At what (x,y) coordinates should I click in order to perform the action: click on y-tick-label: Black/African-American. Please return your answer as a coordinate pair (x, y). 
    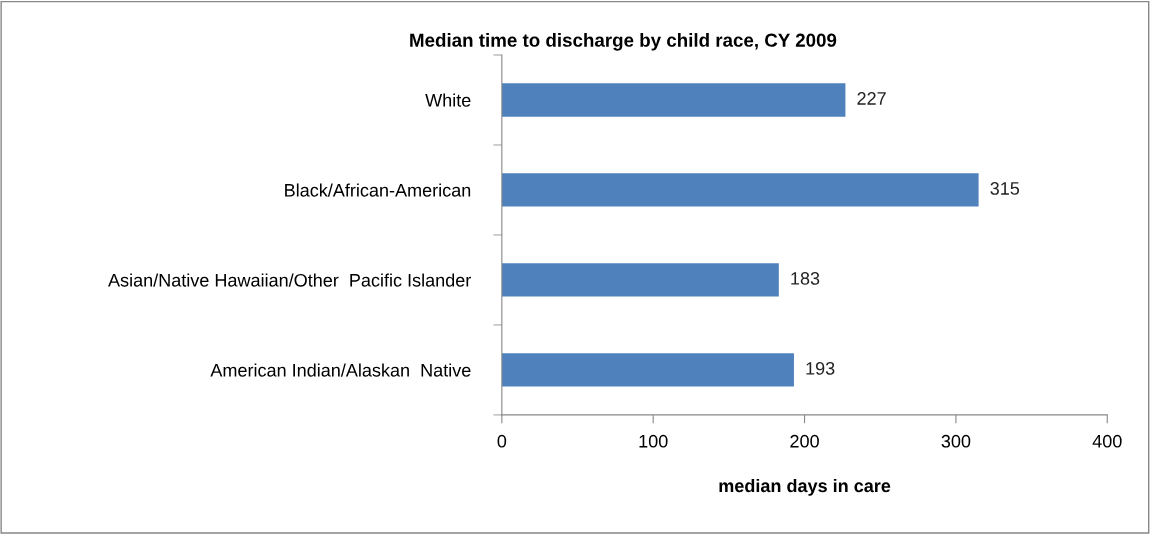
    Looking at the image, I should click on (378, 190).